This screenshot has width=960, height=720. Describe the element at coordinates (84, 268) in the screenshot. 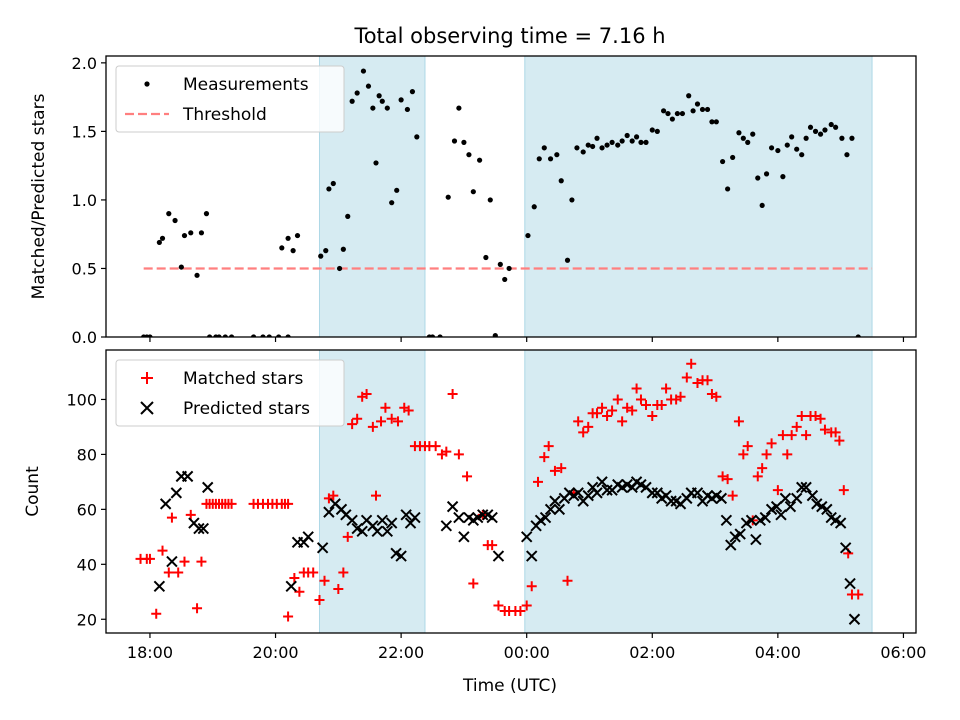

I see `top-y-tick-label: 0.5` at that location.